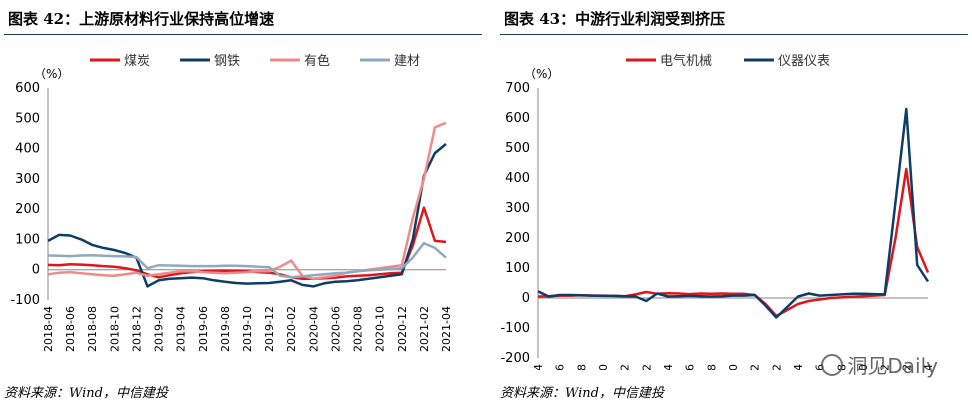 This screenshot has height=407, width=972. What do you see at coordinates (317, 61) in the screenshot?
I see `legend-label: 有色` at bounding box center [317, 61].